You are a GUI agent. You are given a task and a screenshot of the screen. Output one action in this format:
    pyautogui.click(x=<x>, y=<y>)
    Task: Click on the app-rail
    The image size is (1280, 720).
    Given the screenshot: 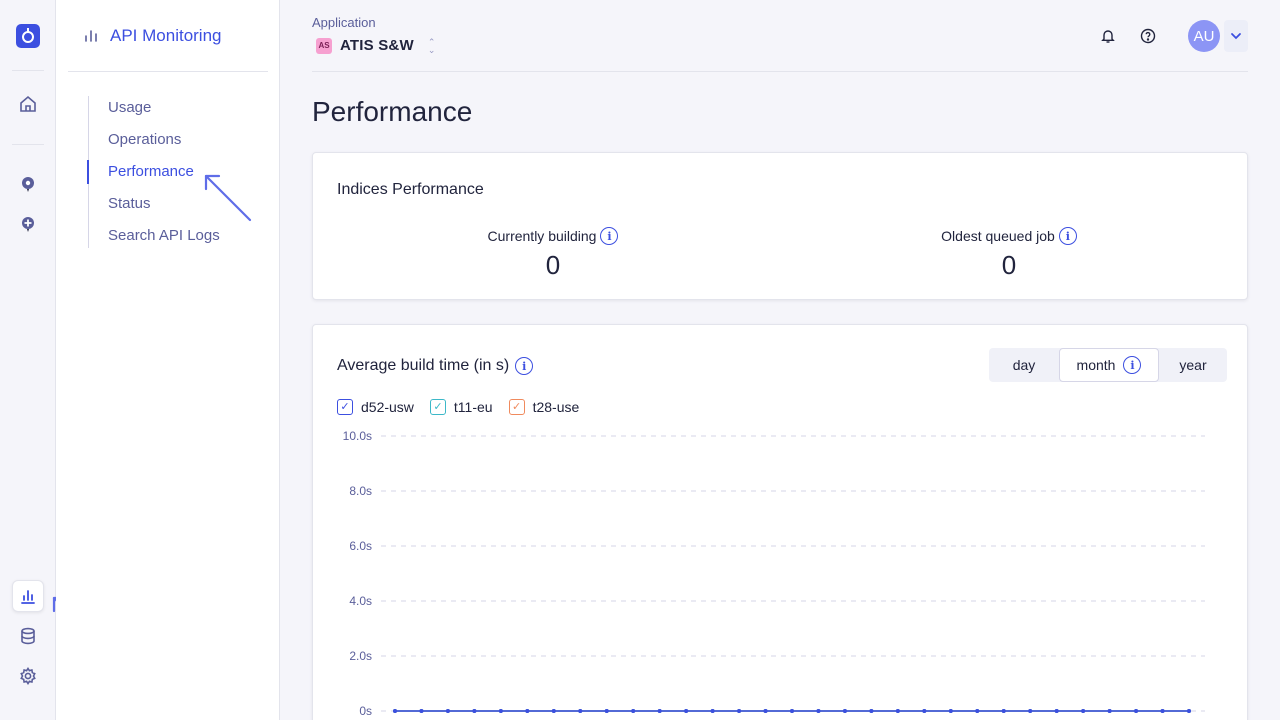 What is the action you would take?
    pyautogui.click(x=51, y=360)
    